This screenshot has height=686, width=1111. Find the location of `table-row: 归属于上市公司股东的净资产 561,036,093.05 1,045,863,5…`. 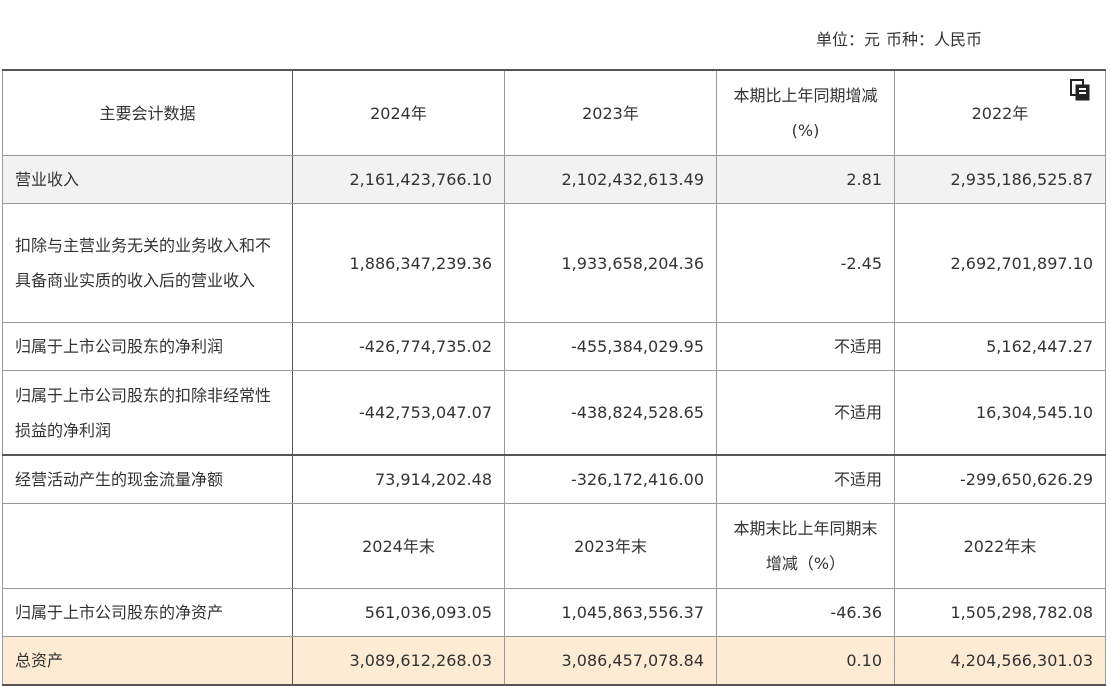

table-row: 归属于上市公司股东的净资产 561,036,093.05 1,045,863,5… is located at coordinates (554, 612).